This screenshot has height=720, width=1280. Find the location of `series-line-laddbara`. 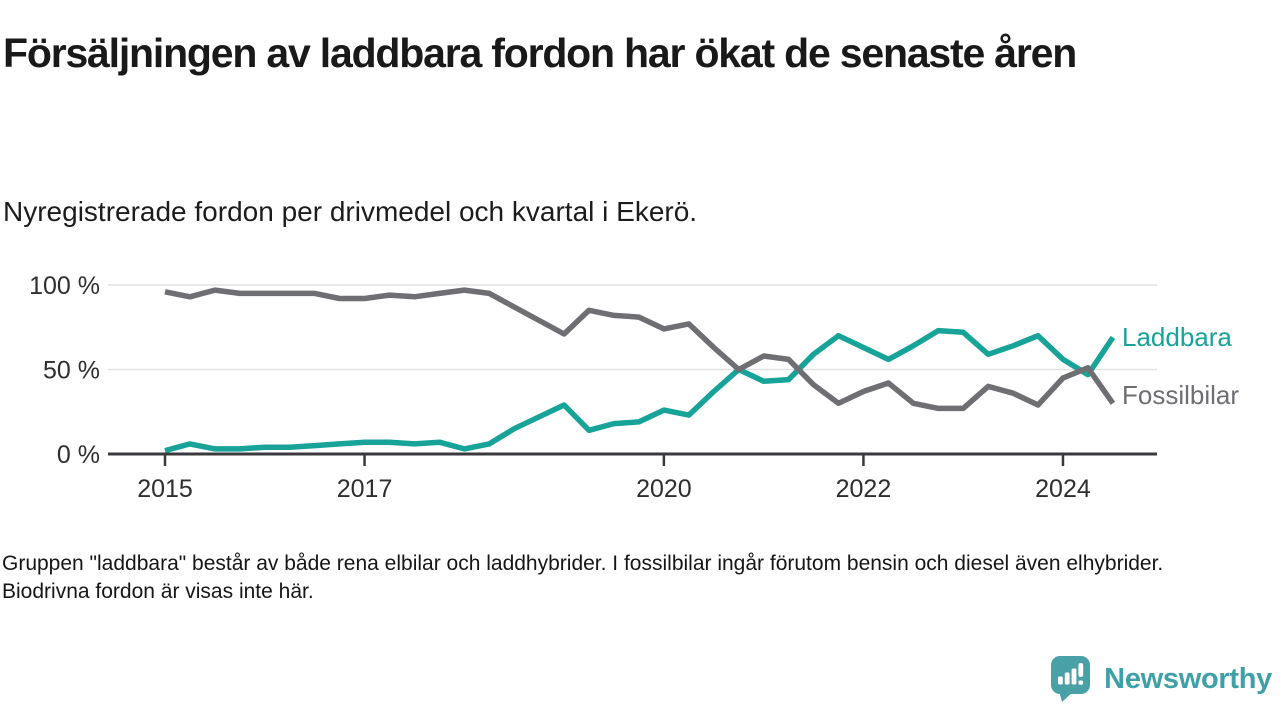

series-line-laddbara is located at coordinates (640, 390).